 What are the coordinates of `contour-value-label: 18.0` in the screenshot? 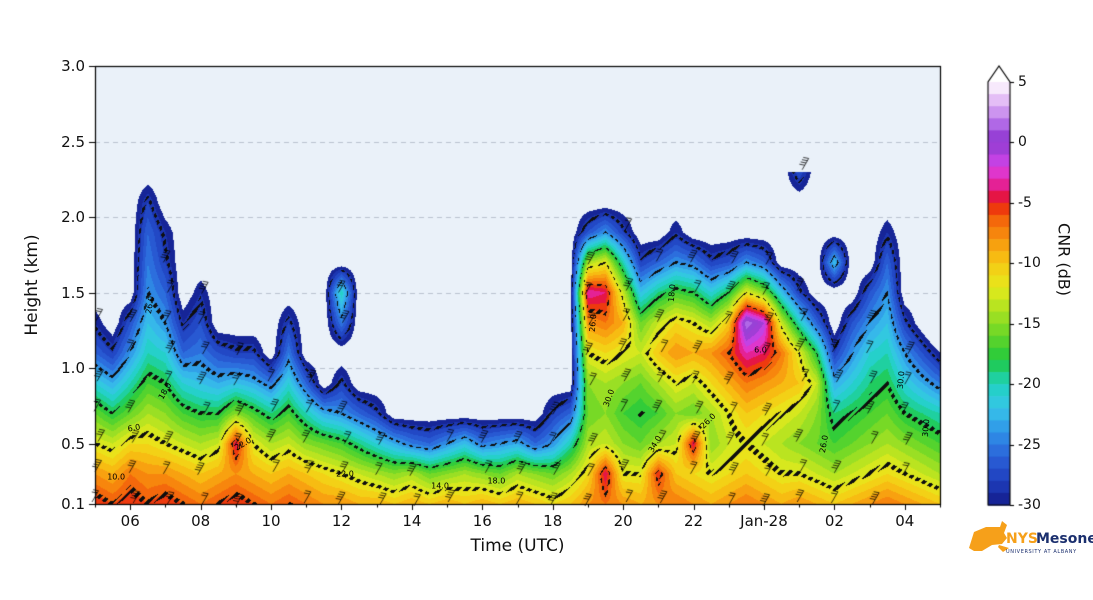 It's located at (496, 481).